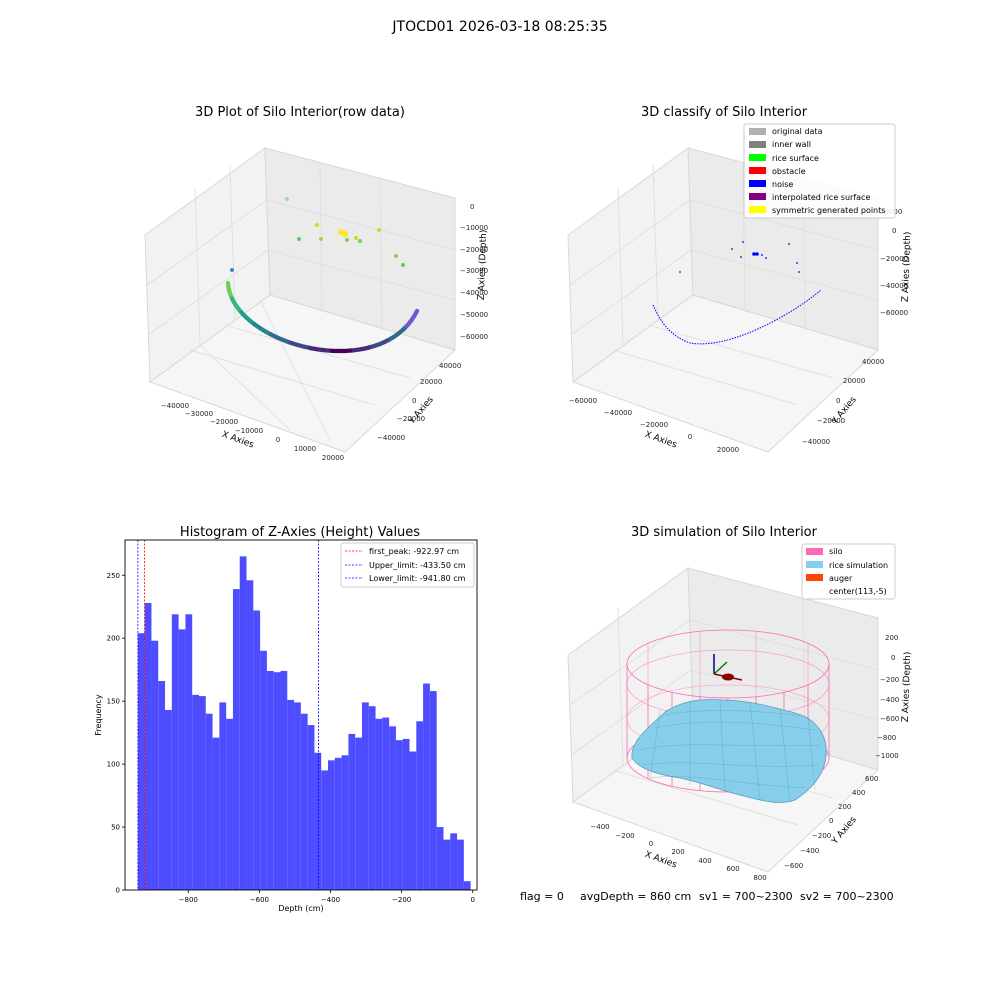 The width and height of the screenshot is (1000, 1000). What do you see at coordinates (414, 551) in the screenshot?
I see `legend-label: first_peak: -922.97 cm` at bounding box center [414, 551].